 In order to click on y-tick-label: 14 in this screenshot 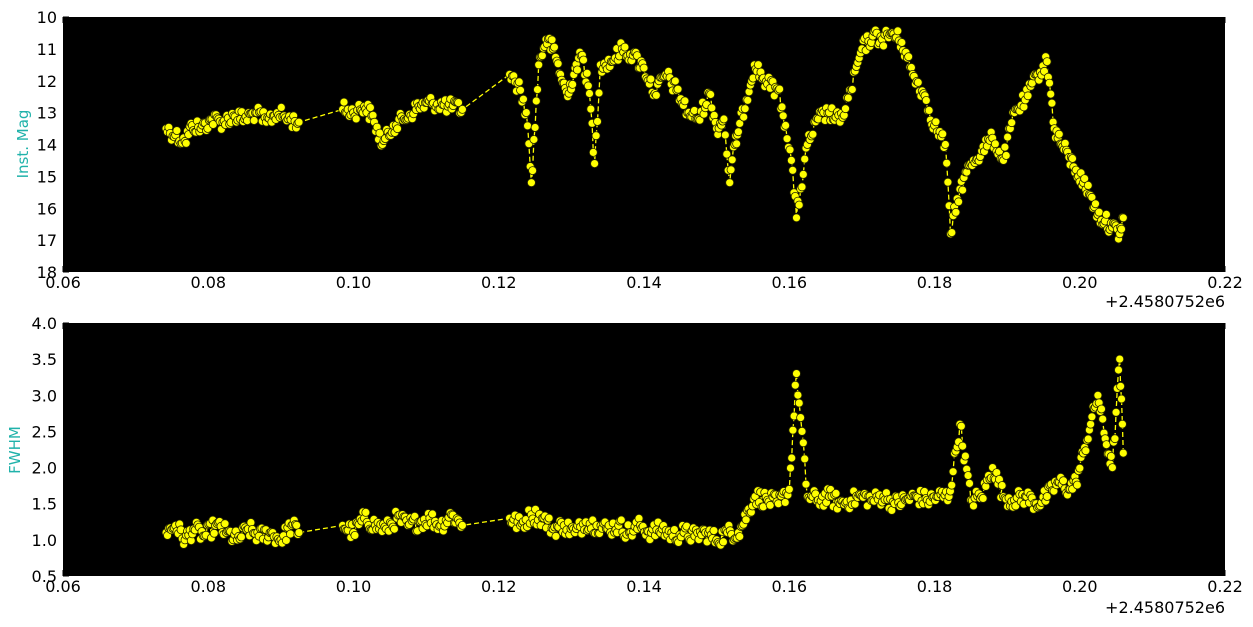, I will do `click(47, 145)`.